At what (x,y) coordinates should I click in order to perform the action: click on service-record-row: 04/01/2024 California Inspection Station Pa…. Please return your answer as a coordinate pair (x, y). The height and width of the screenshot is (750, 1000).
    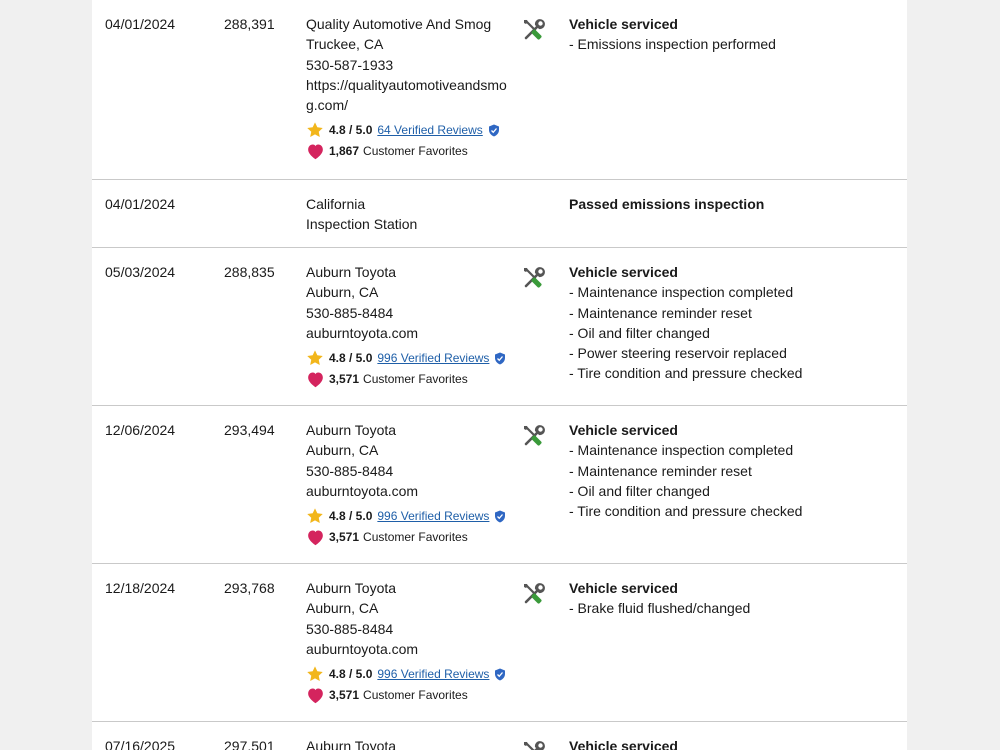
    Looking at the image, I should click on (499, 214).